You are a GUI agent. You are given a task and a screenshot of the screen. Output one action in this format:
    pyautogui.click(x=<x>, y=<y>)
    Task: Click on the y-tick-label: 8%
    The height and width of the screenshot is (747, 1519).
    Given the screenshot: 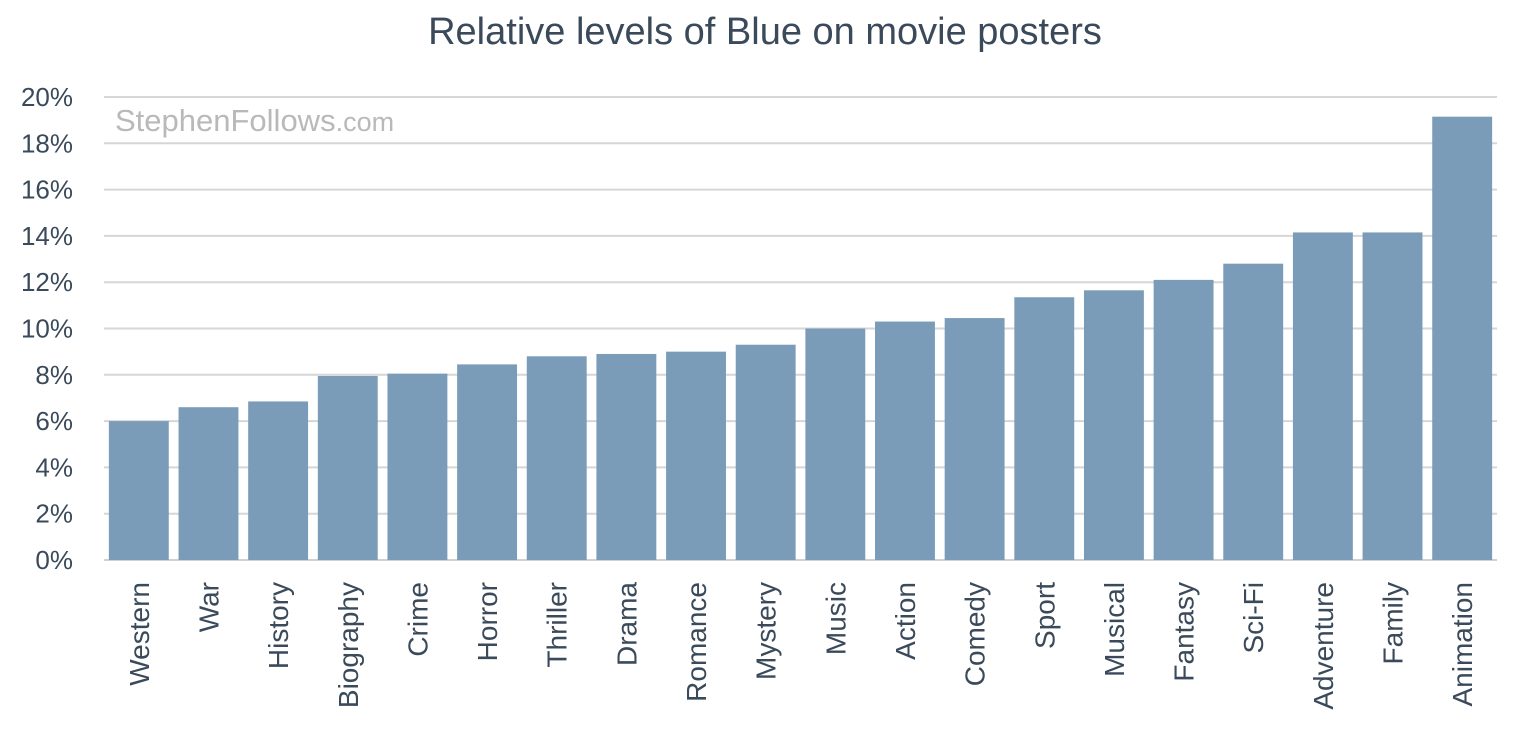 What is the action you would take?
    pyautogui.click(x=54, y=375)
    